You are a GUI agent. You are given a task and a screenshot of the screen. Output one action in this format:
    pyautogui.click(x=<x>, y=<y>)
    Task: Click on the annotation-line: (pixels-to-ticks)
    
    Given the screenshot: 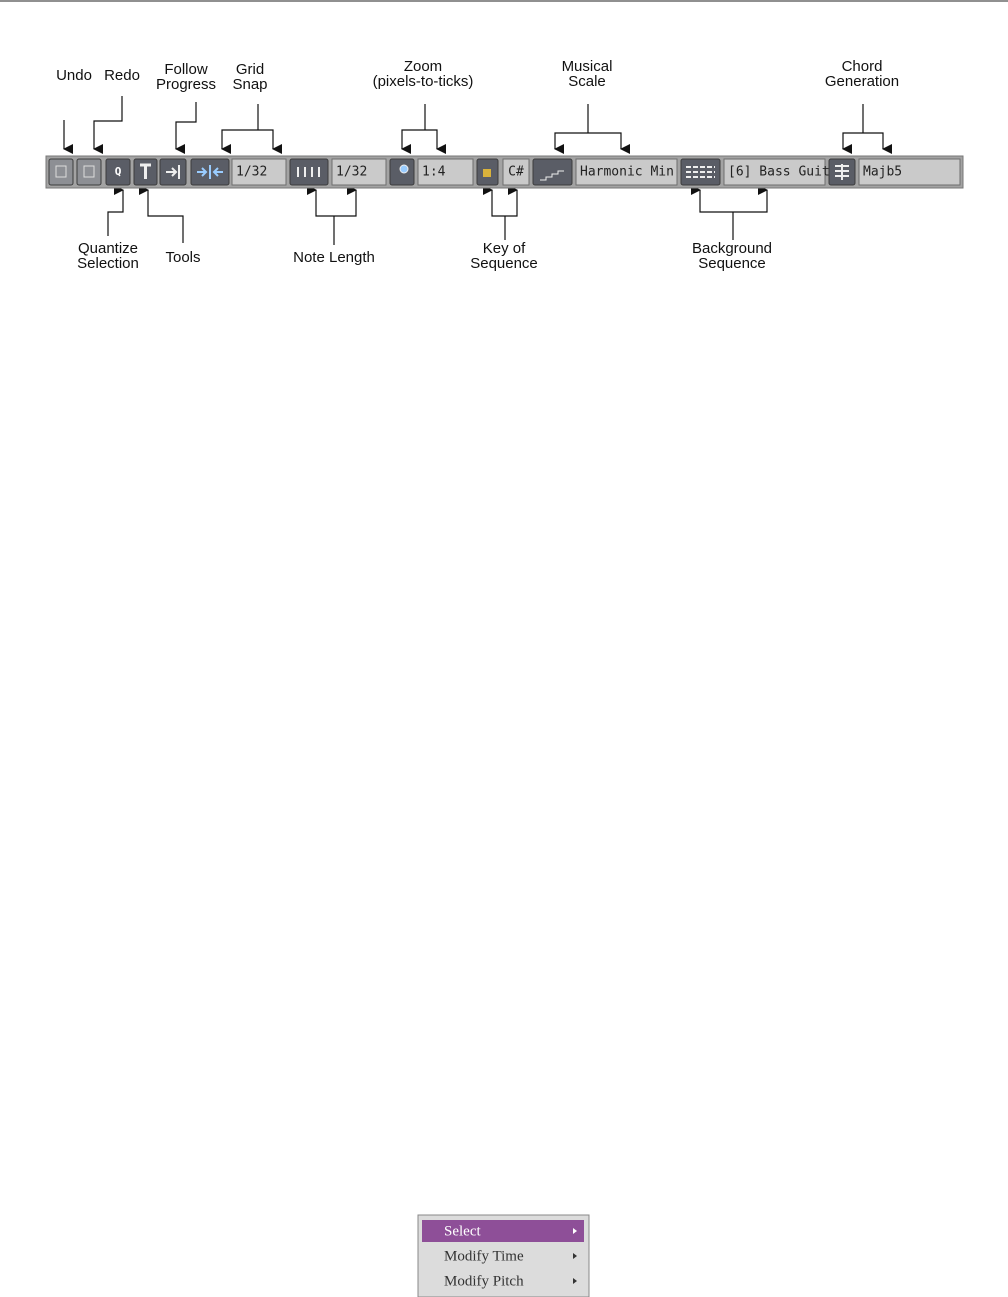 What is the action you would take?
    pyautogui.click(x=423, y=81)
    